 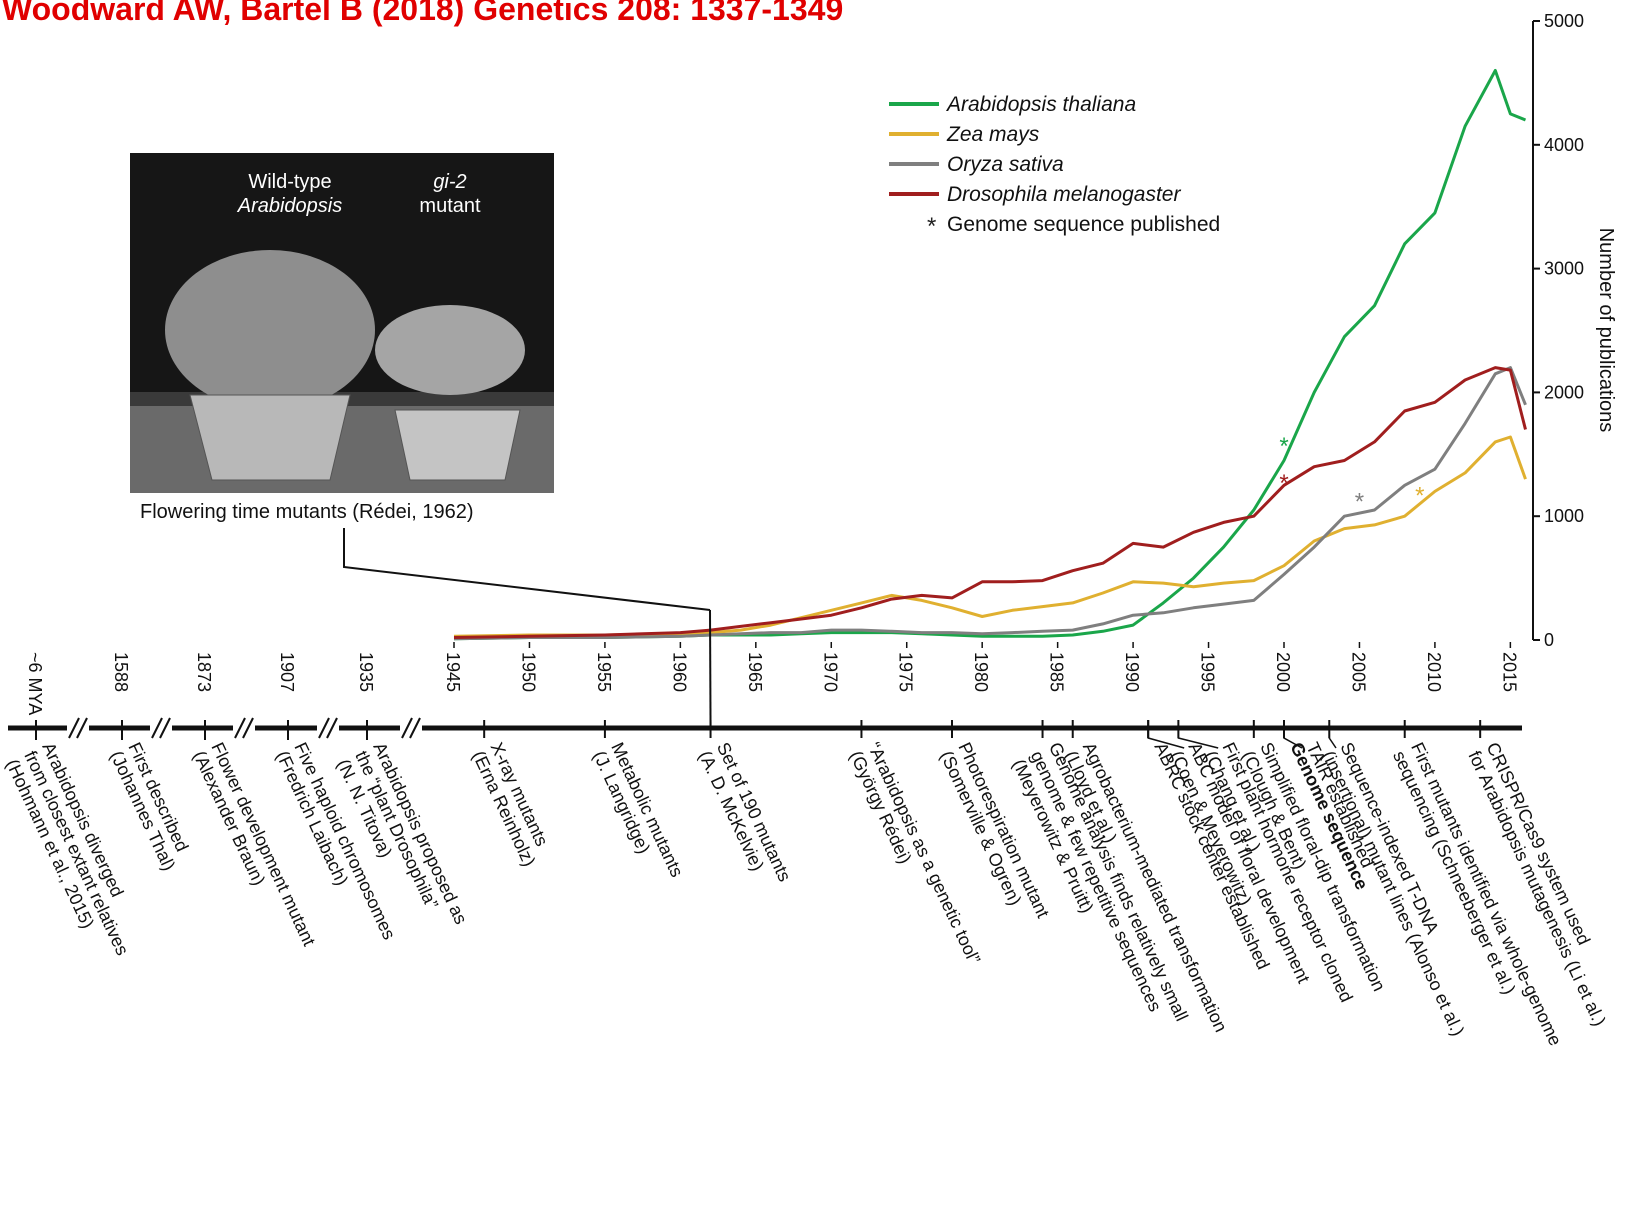 I want to click on x-tick-label: 2000, so click(x=1283, y=672).